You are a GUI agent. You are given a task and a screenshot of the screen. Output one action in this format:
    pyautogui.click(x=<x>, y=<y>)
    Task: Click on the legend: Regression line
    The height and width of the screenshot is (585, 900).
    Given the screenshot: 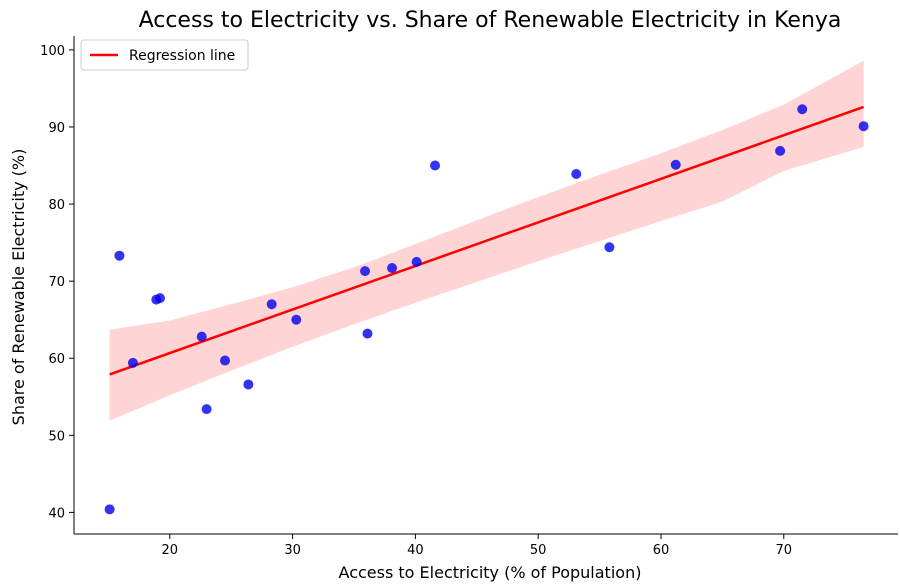 What is the action you would take?
    pyautogui.click(x=164, y=55)
    